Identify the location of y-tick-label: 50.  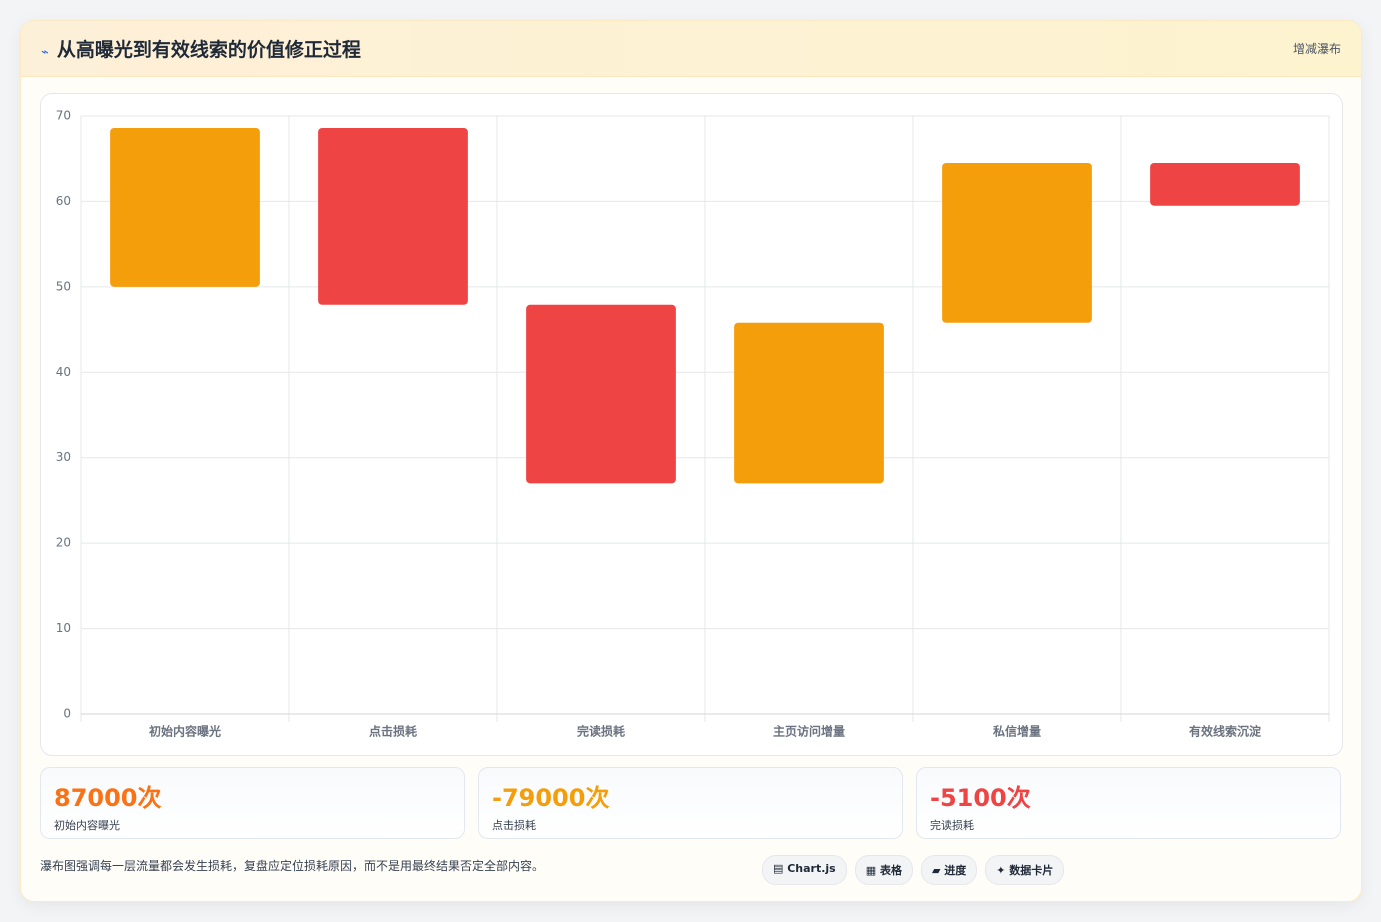
(63, 286).